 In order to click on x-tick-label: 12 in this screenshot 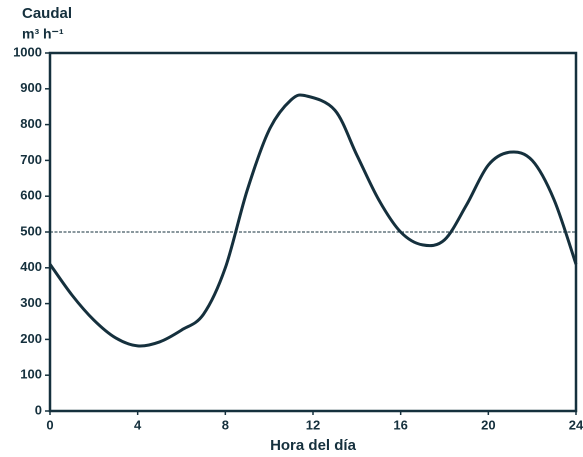, I will do `click(313, 424)`.